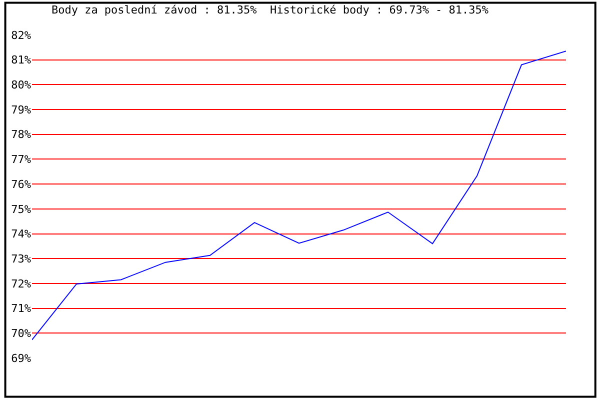  What do you see at coordinates (21, 184) in the screenshot?
I see `y-tick-label: 76%` at bounding box center [21, 184].